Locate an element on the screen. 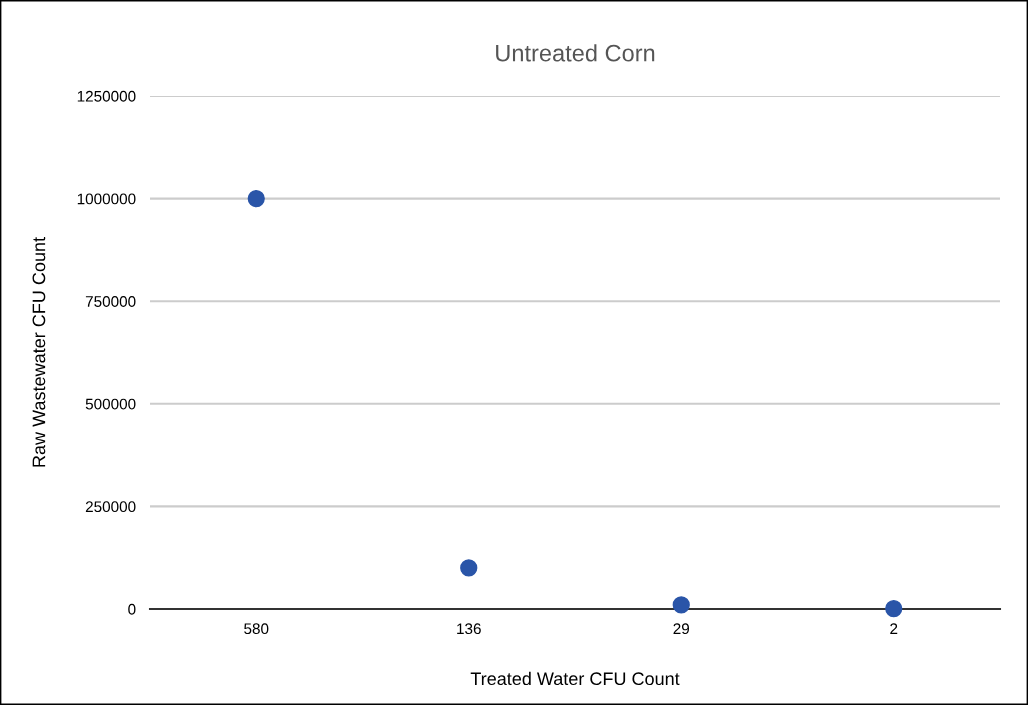 The image size is (1028, 705). x-tick-label: 29 is located at coordinates (681, 629).